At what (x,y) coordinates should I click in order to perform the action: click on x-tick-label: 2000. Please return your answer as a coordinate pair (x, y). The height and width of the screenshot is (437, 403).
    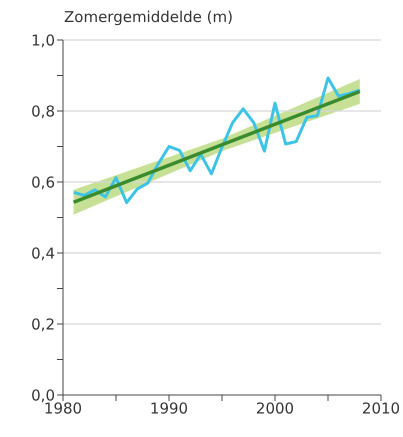
    Looking at the image, I should click on (275, 409).